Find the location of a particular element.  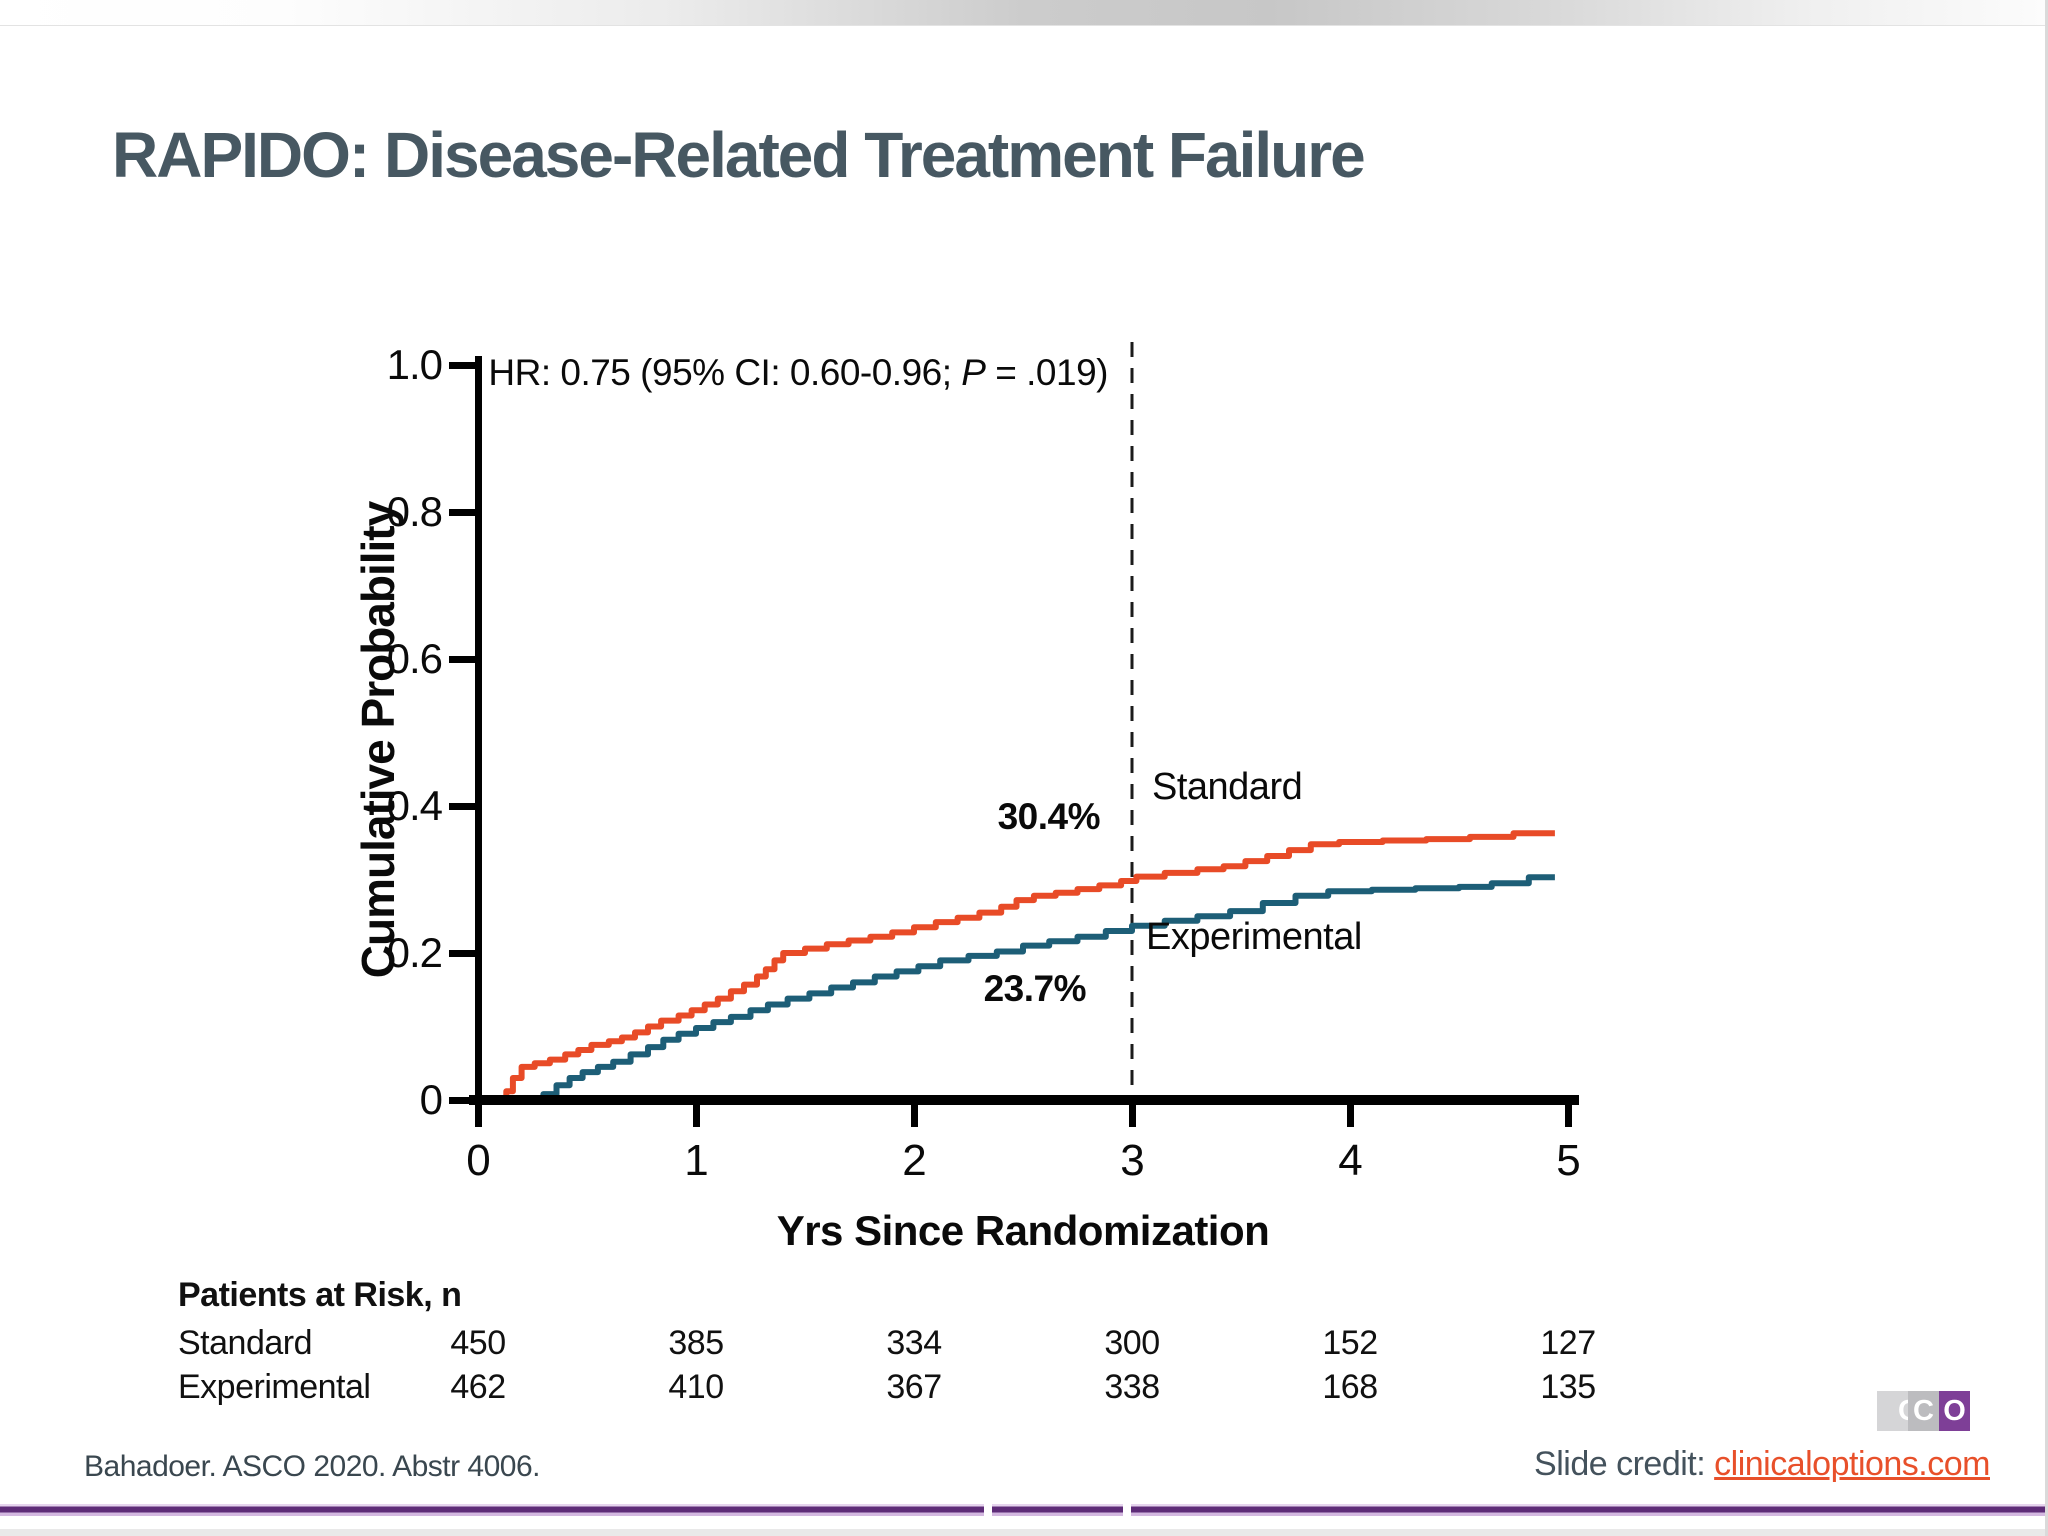

cco-logo-square-3: O is located at coordinates (1954, 1411).